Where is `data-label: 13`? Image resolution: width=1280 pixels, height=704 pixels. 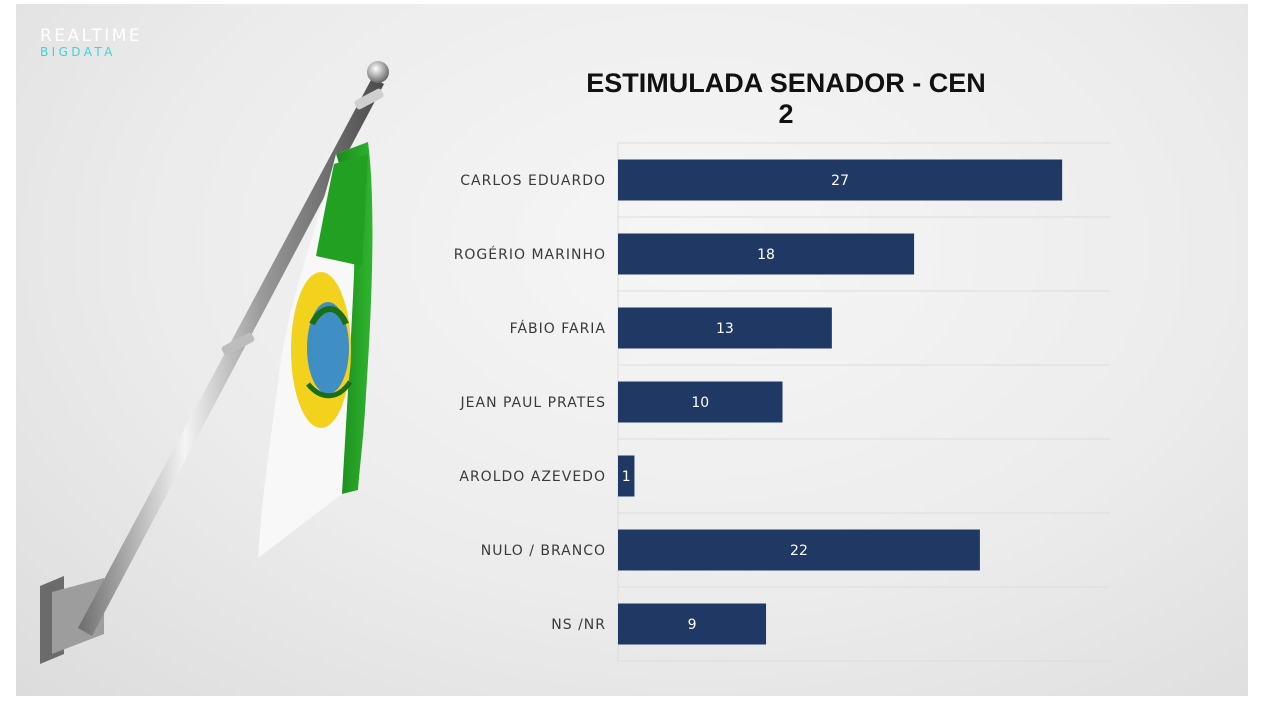
data-label: 13 is located at coordinates (725, 329).